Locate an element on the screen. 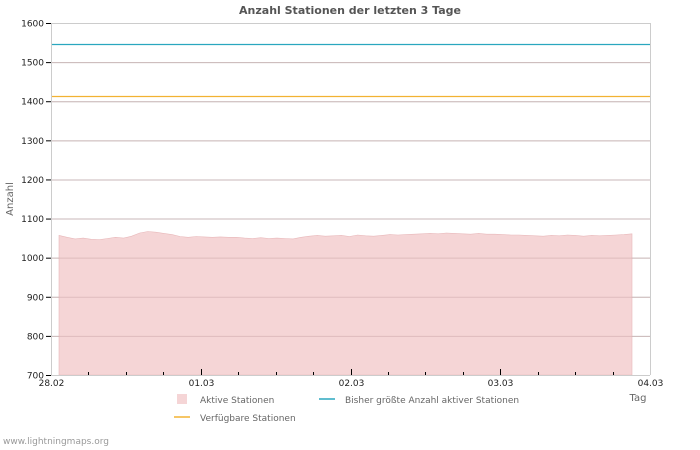 Image resolution: width=700 pixels, height=450 pixels. y-tick-label: 900 is located at coordinates (35, 298).